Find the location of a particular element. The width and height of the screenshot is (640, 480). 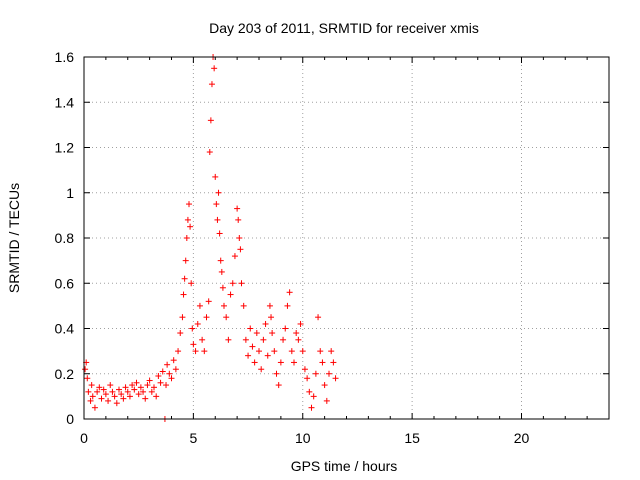

x-tick-label: 15 is located at coordinates (412, 438).